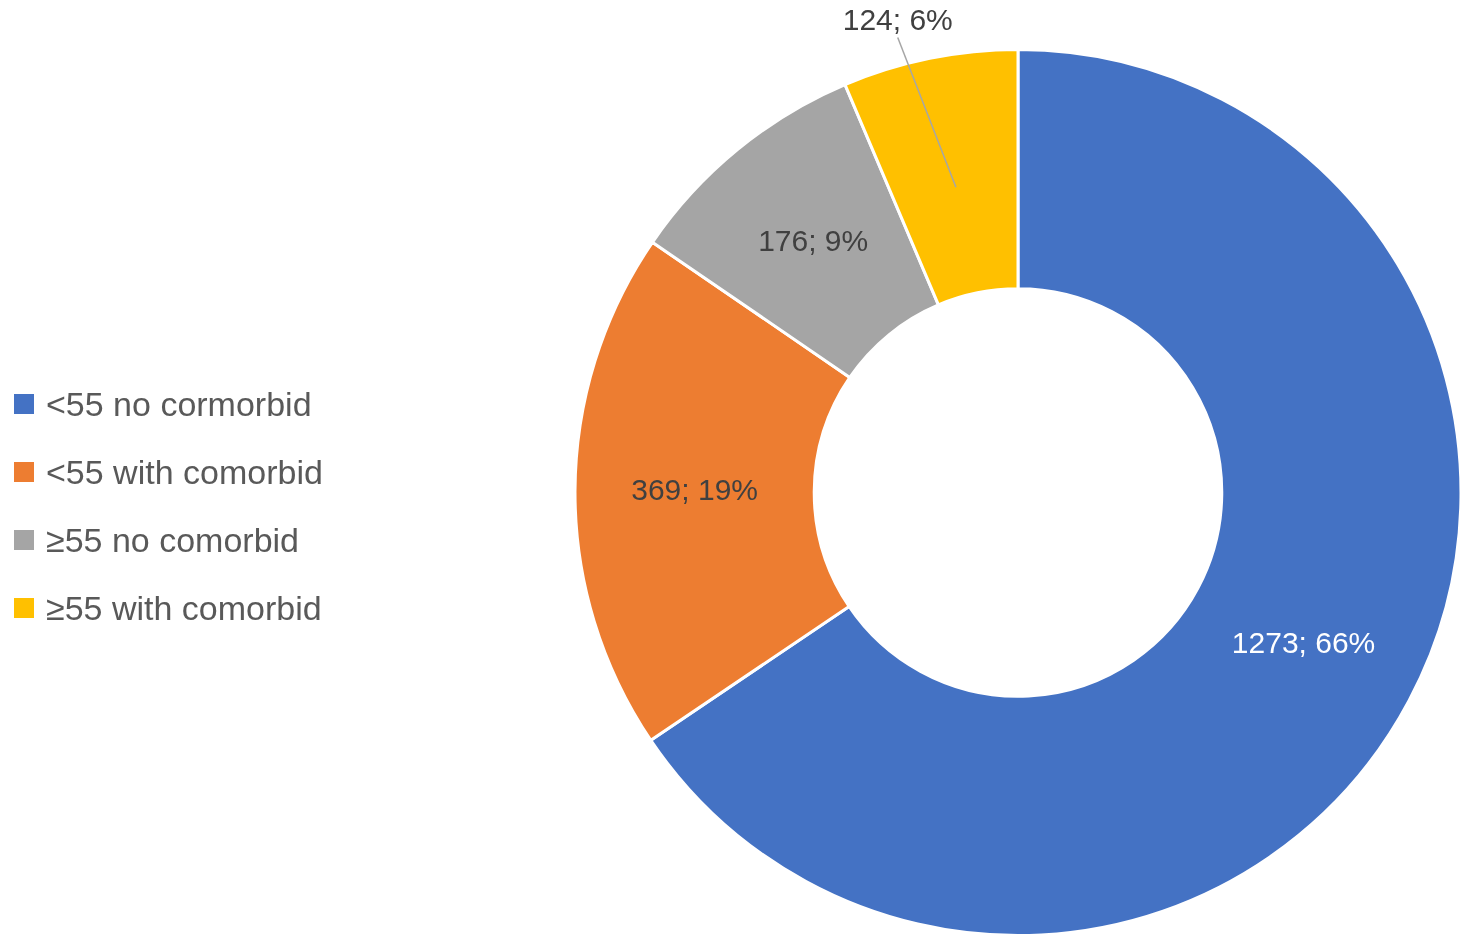 The height and width of the screenshot is (937, 1476). Describe the element at coordinates (173, 540) in the screenshot. I see `legend-label: ≥55 no comorbid` at that location.